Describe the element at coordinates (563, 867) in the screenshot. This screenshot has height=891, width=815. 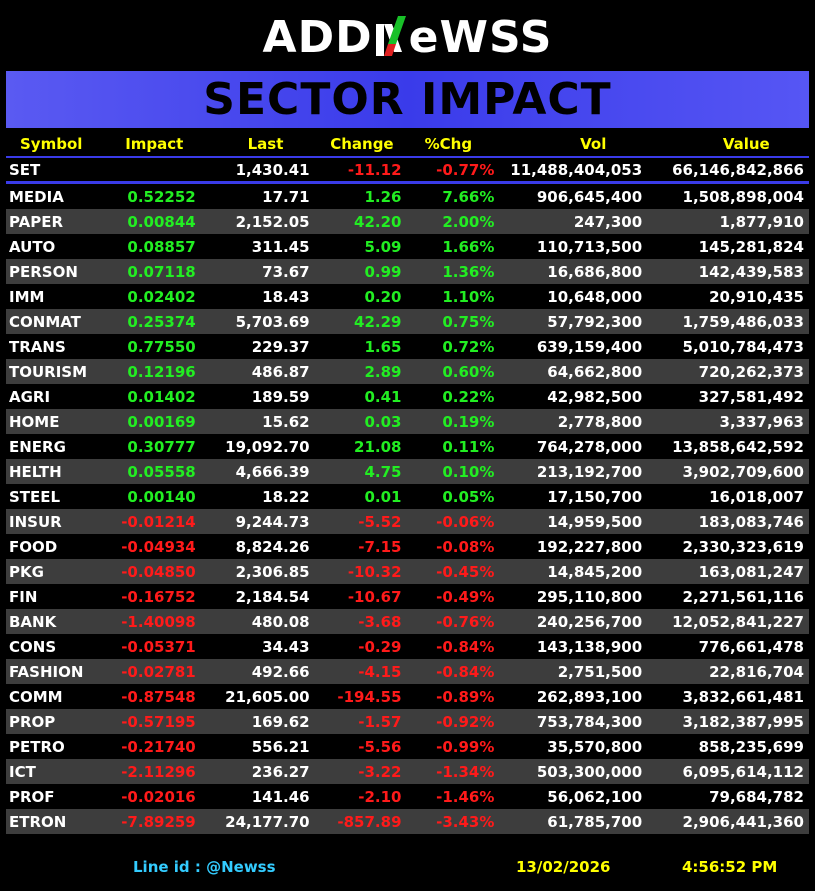
I see `date-text: 13/02/2026` at that location.